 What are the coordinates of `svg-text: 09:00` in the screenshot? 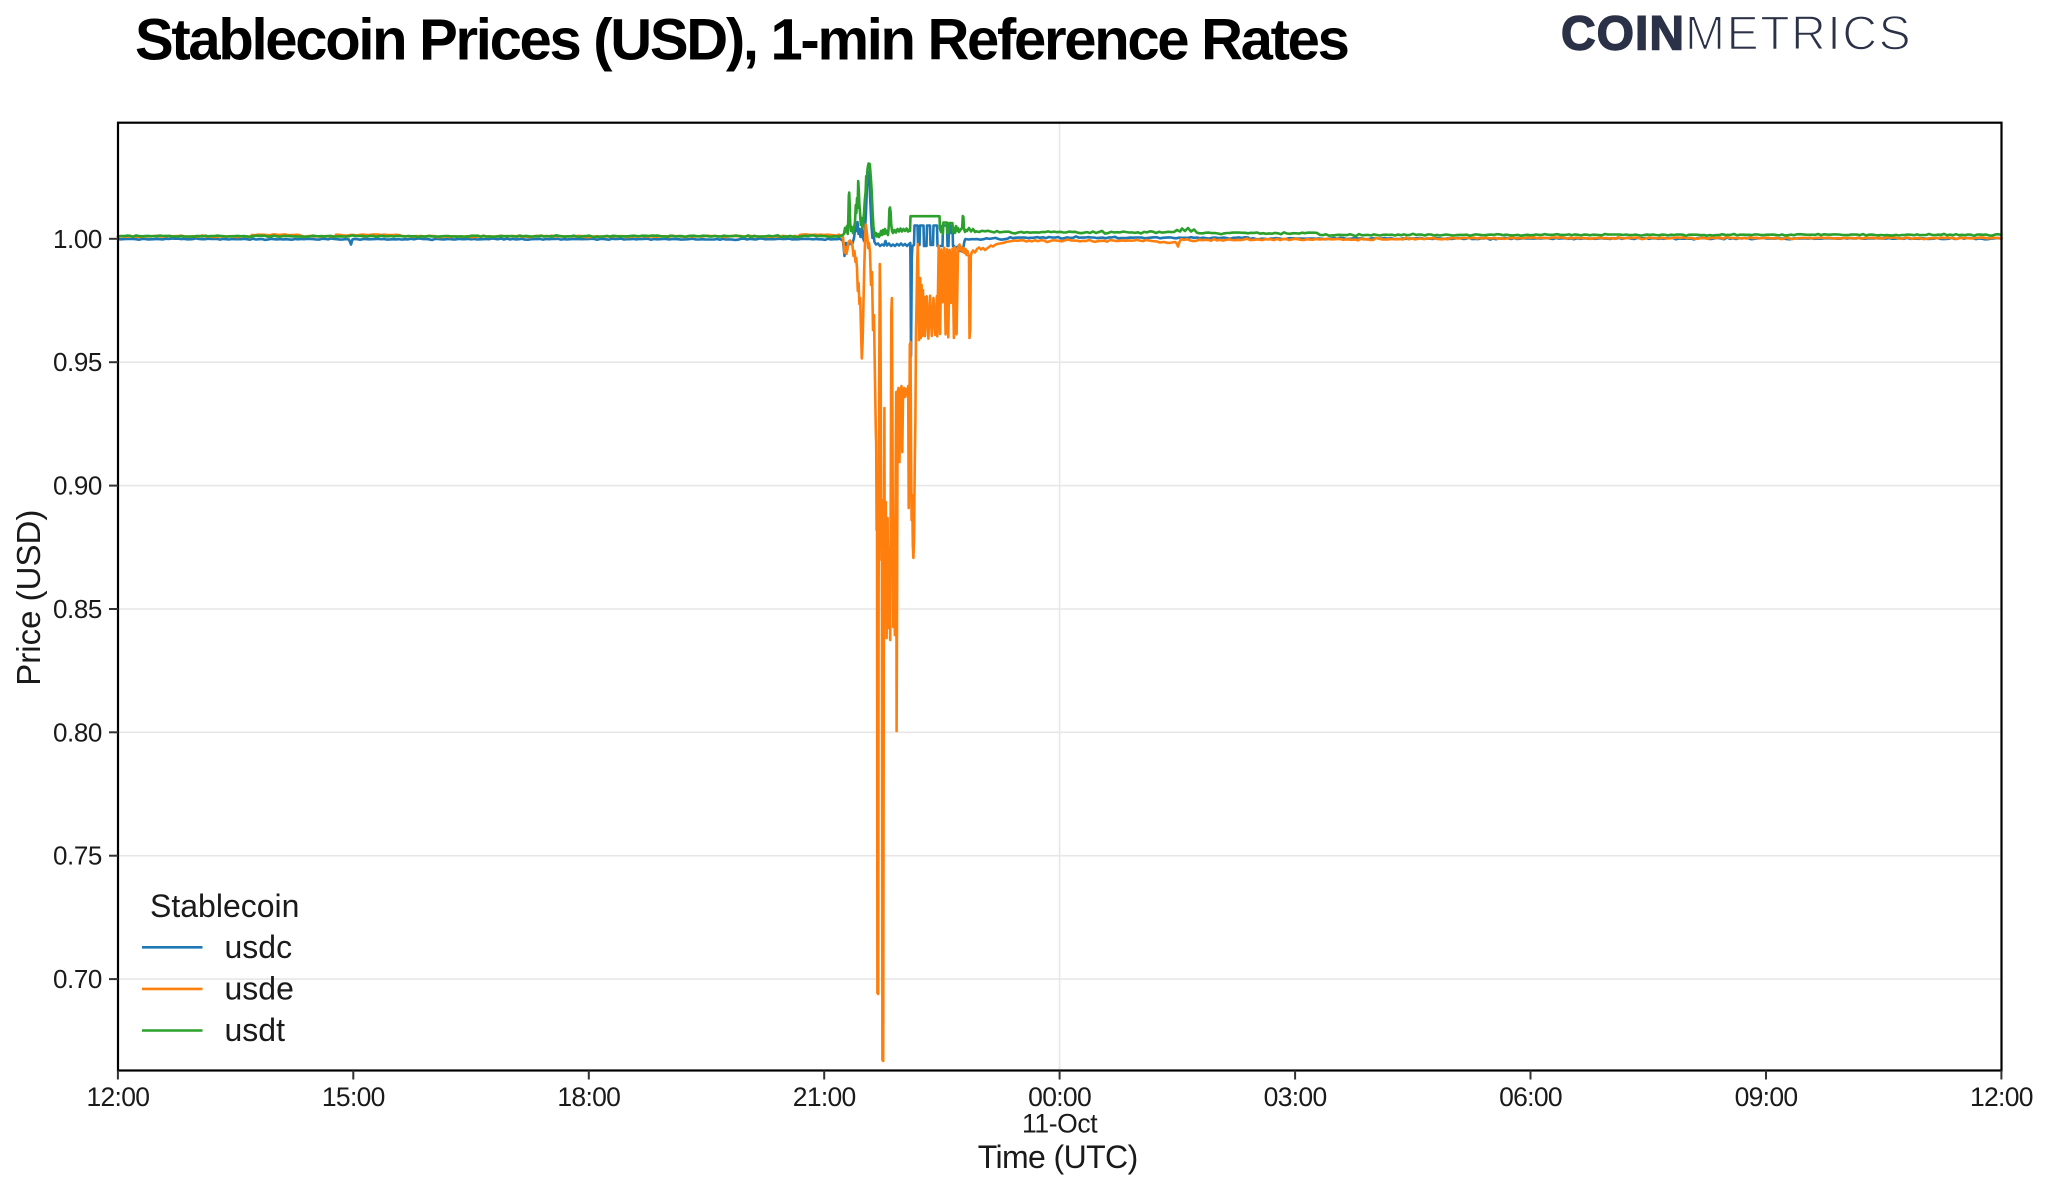 It's located at (1766, 1097).